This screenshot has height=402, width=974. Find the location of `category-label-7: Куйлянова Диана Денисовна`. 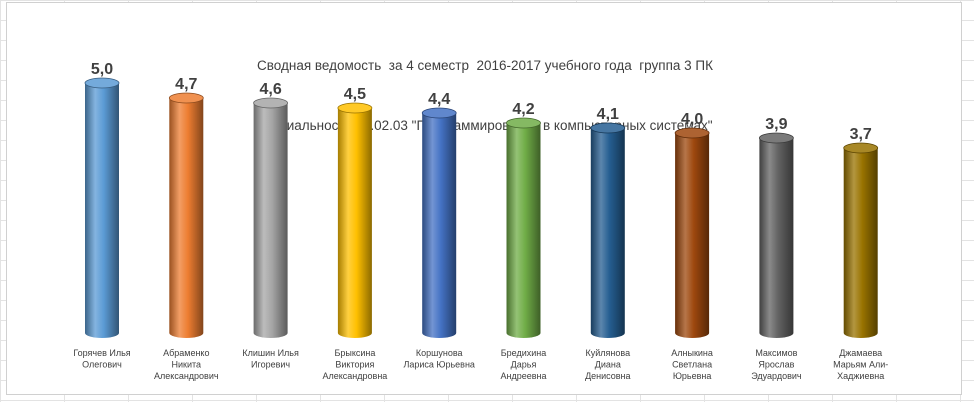

category-label-7: Куйлянова Диана Денисовна is located at coordinates (607, 364).